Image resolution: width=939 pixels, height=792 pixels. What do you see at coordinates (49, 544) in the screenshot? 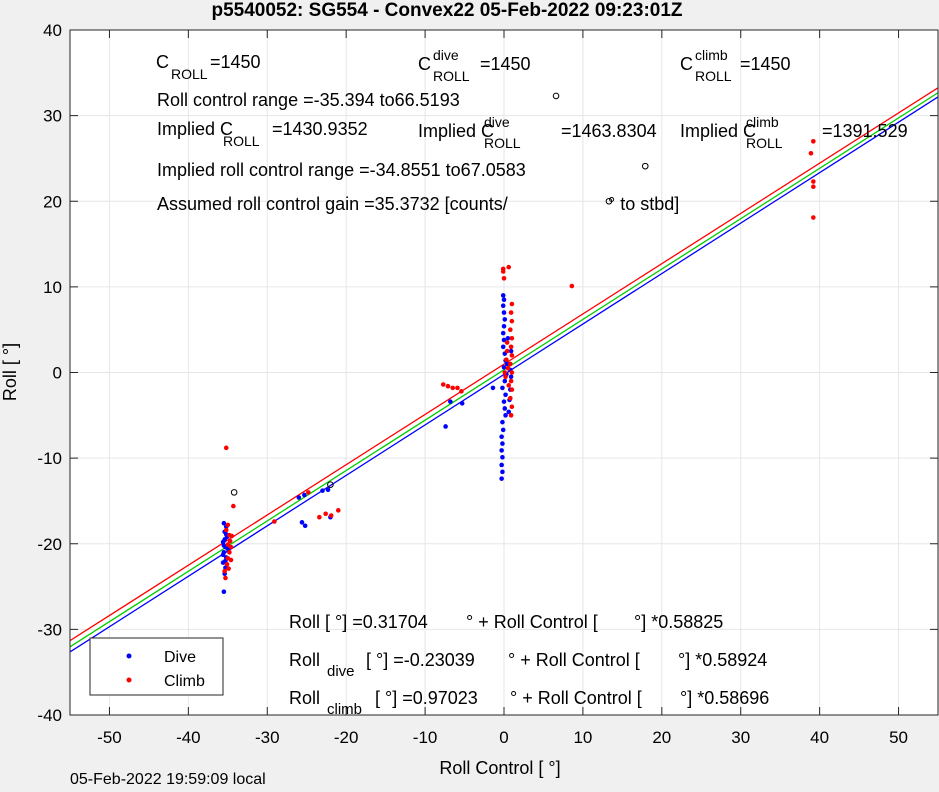
I see `y-tick-label: -20` at bounding box center [49, 544].